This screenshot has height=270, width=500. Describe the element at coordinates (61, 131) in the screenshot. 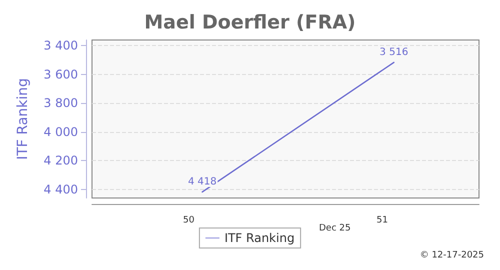

I see `y-tick-label: 4 000` at that location.